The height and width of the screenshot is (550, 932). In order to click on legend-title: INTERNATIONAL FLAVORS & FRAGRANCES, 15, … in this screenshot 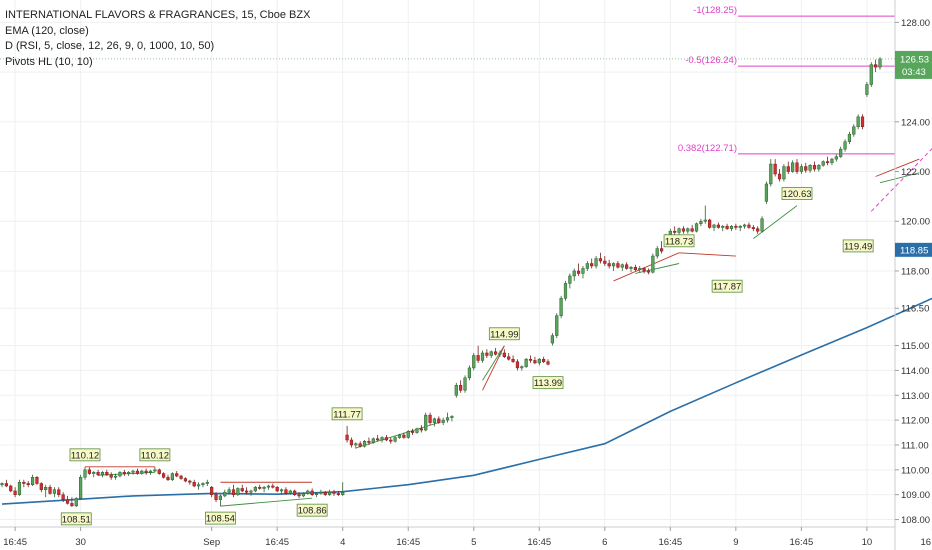, I will do `click(158, 15)`.